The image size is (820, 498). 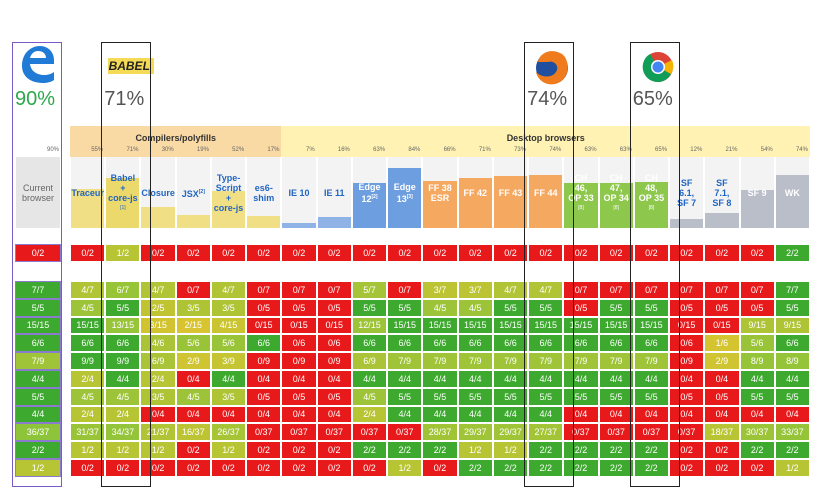 I want to click on result-cell: 2/15, so click(x=193, y=325).